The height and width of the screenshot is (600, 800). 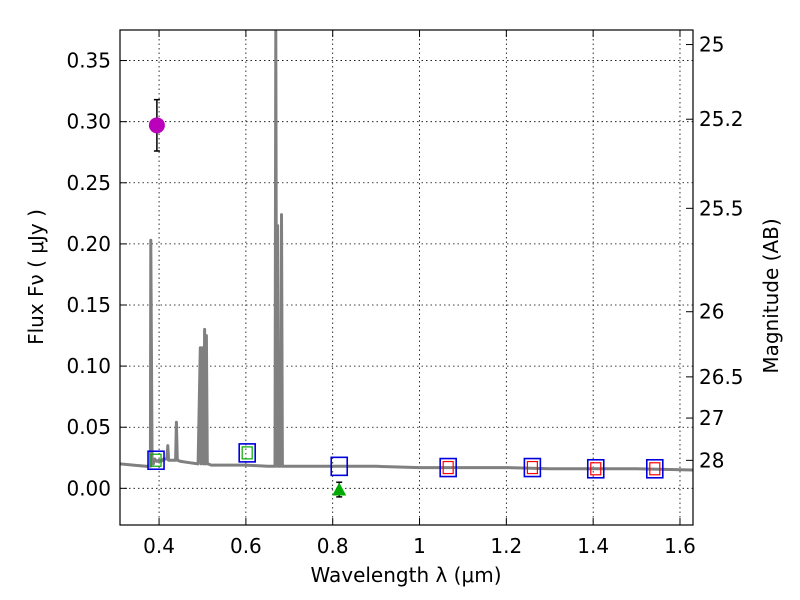 What do you see at coordinates (88, 183) in the screenshot?
I see `y-tick-label: 0.25` at bounding box center [88, 183].